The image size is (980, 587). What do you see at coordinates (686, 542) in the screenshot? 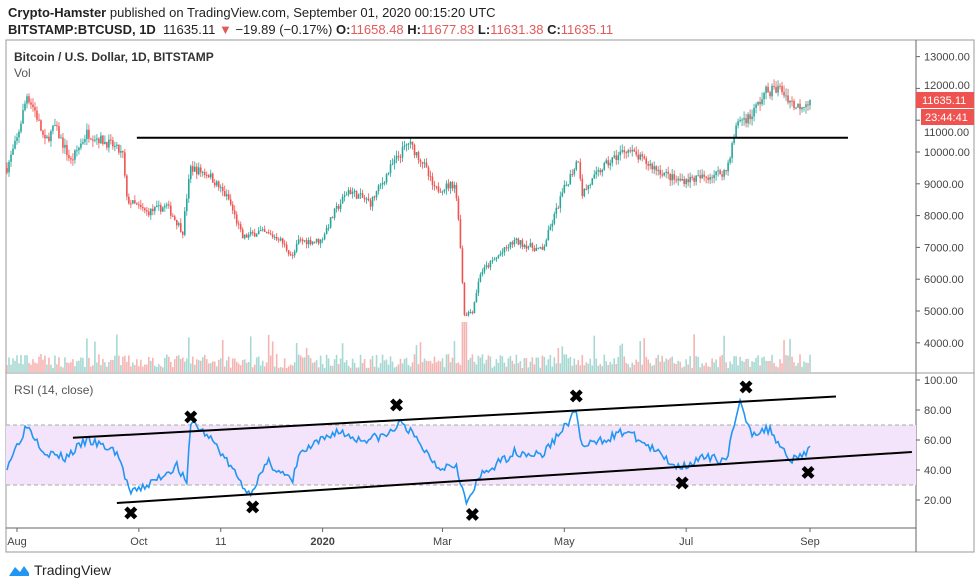
I see `time-tick-label: Jul` at bounding box center [686, 542].